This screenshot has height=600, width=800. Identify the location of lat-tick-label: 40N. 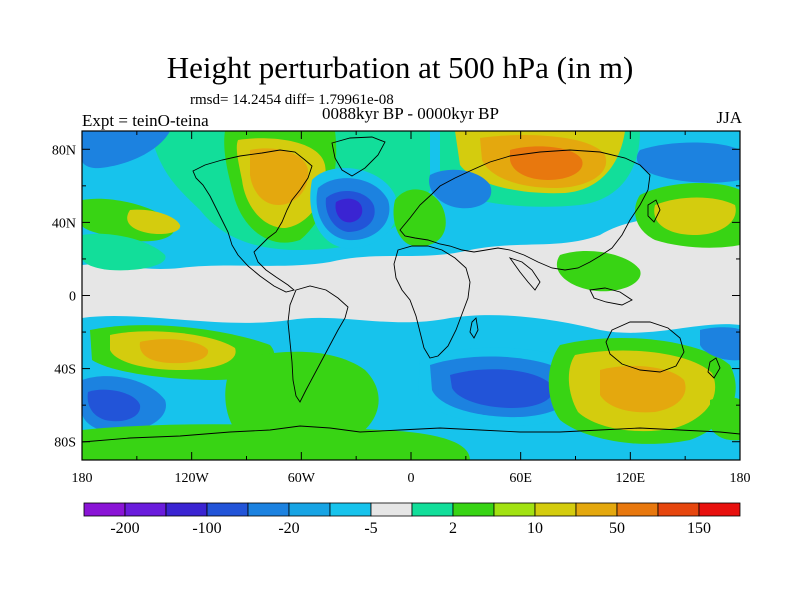
(64, 223).